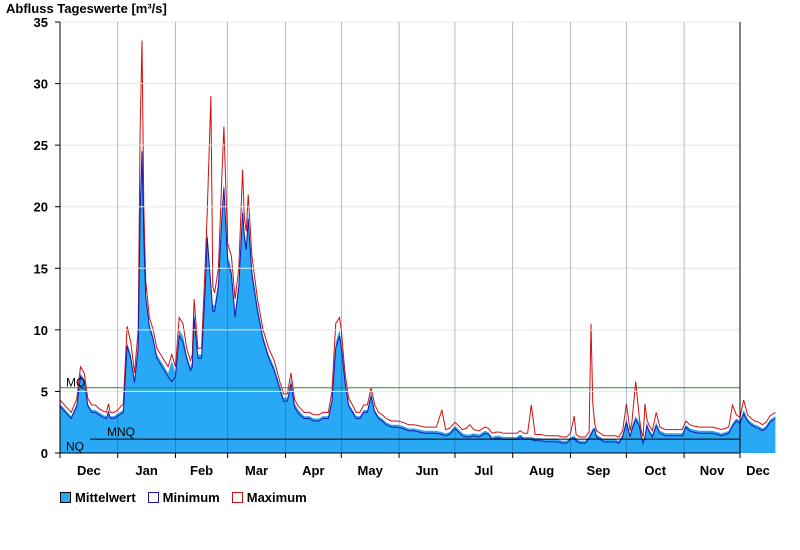 The width and height of the screenshot is (800, 550). Describe the element at coordinates (41, 268) in the screenshot. I see `y-tick-label: 15` at that location.